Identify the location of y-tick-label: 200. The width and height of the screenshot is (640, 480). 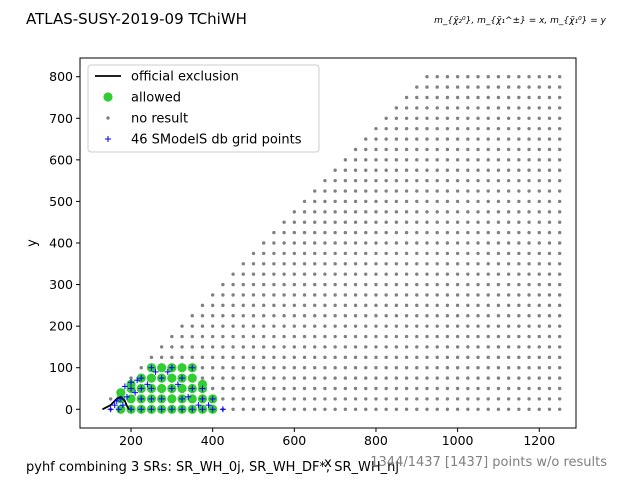
(61, 326).